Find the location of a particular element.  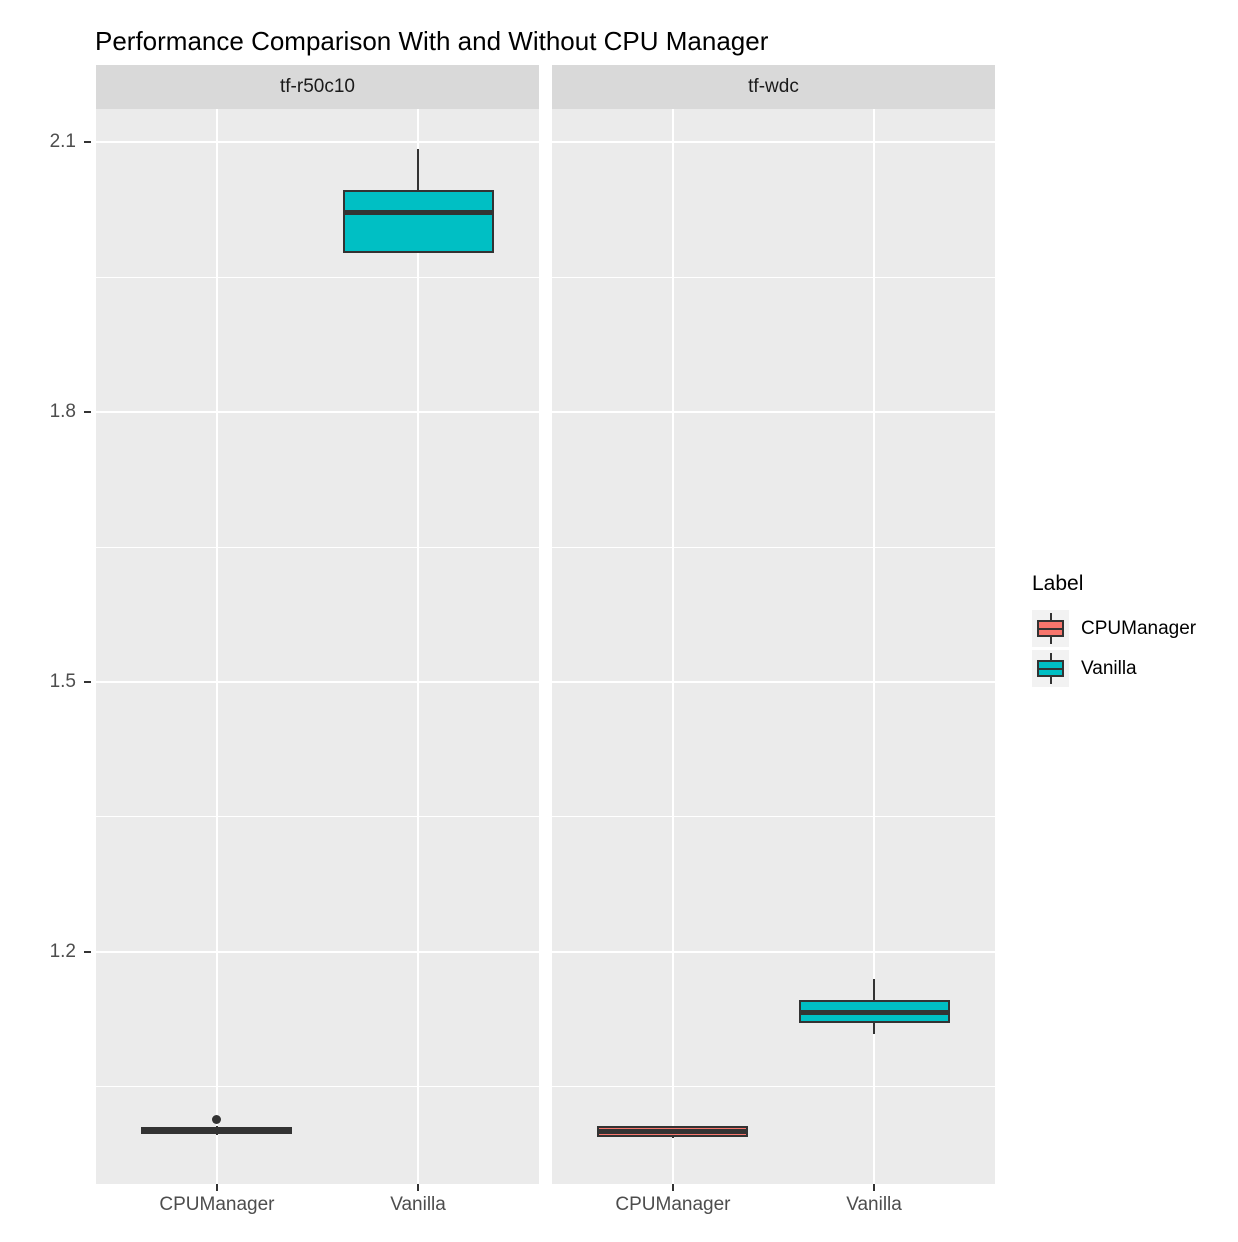

legend-item-cpumanager: CPUManager is located at coordinates (1114, 628).